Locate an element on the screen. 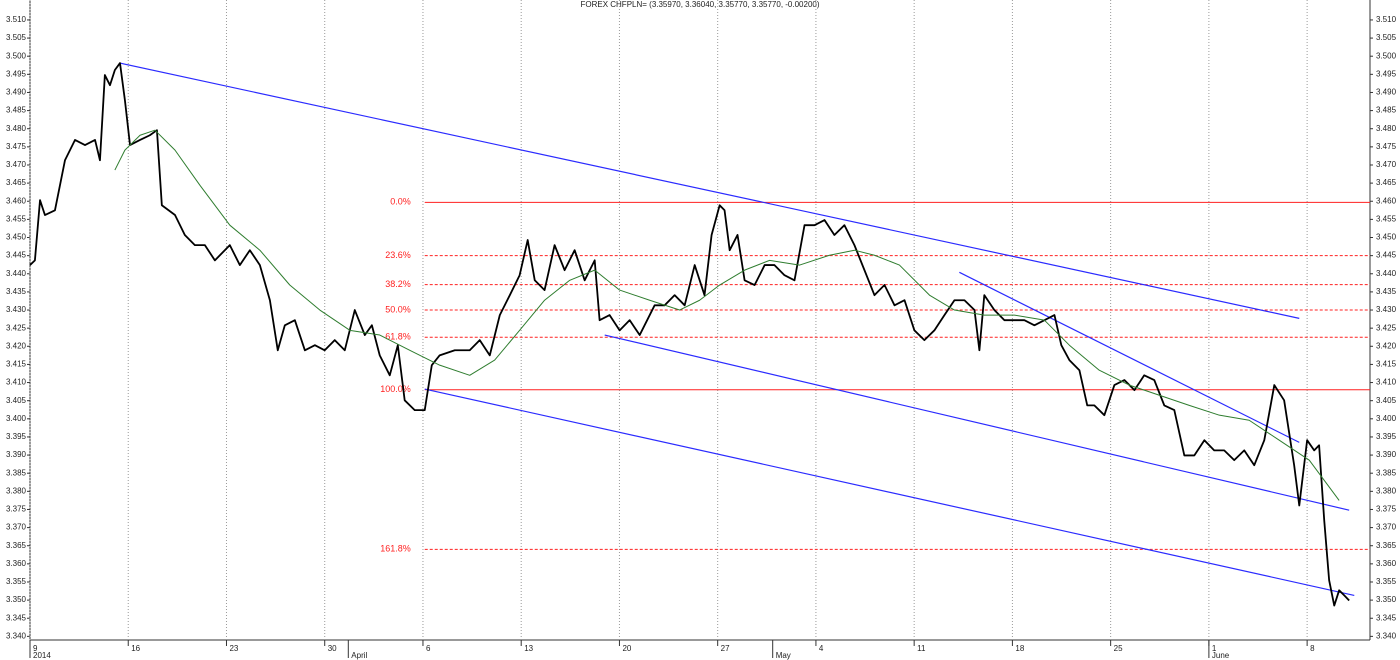 This screenshot has width=1400, height=660. y-tick-label-right: 3.365 is located at coordinates (1386, 545).